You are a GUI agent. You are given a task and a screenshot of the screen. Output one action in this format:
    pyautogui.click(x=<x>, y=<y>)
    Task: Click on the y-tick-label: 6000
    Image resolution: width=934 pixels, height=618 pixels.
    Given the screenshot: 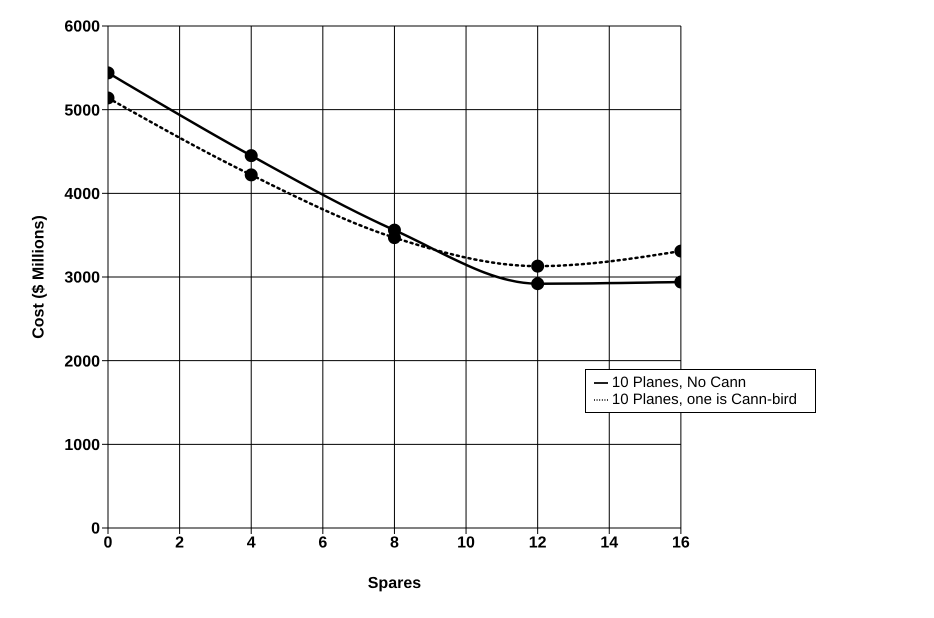 What is the action you would take?
    pyautogui.click(x=82, y=27)
    